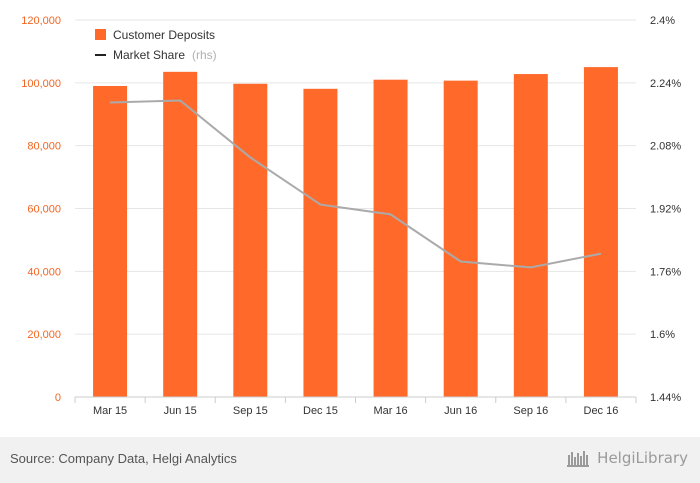 Image resolution: width=700 pixels, height=483 pixels. What do you see at coordinates (204, 55) in the screenshot?
I see `legend-note-rhs: (rhs)` at bounding box center [204, 55].